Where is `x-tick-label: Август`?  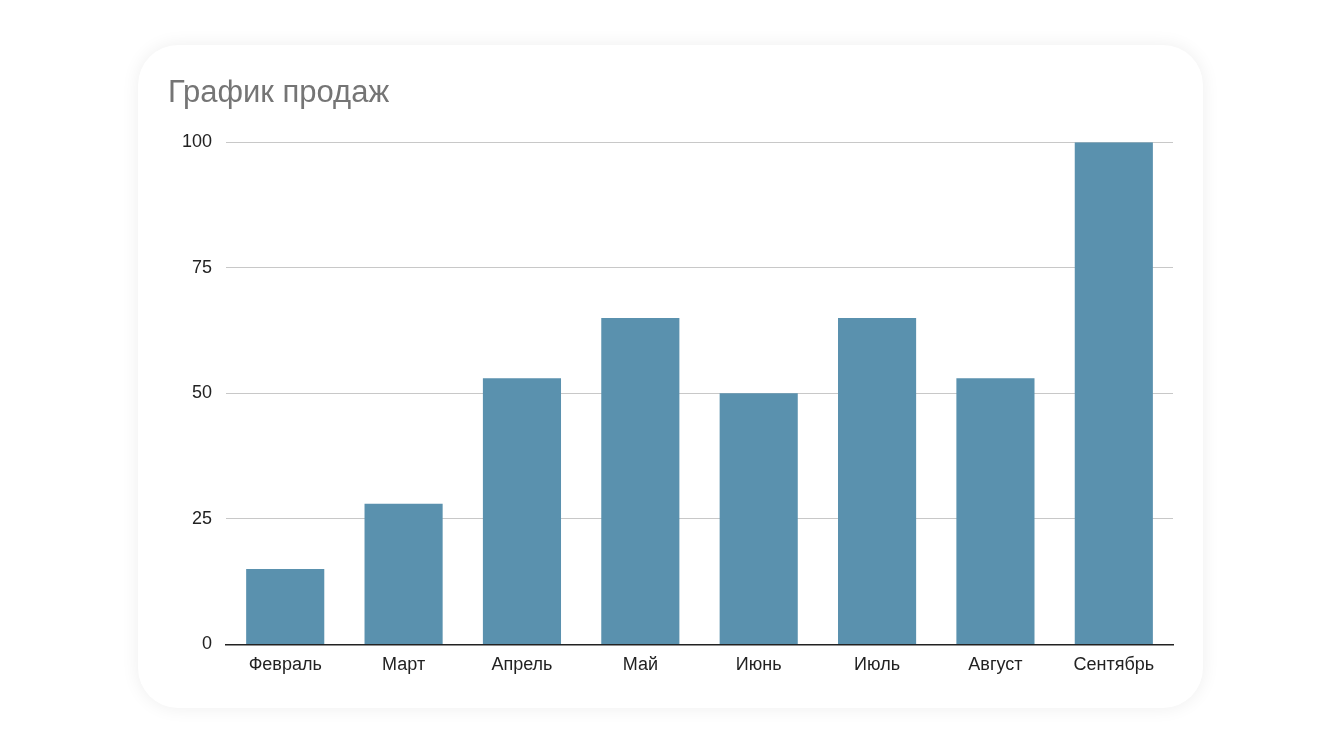 x-tick-label: Август is located at coordinates (995, 664).